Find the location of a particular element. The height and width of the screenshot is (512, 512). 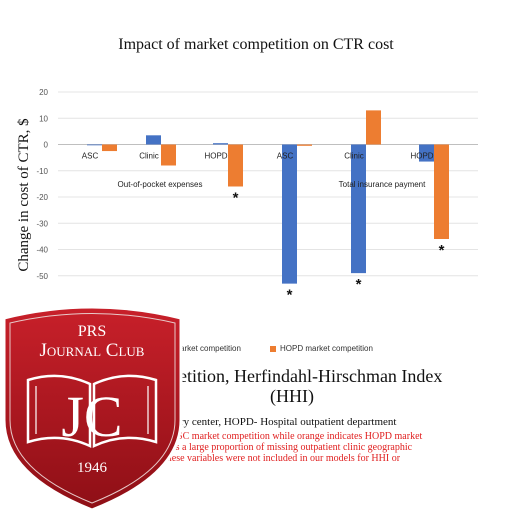

y-tick-labels: 20 10 0 -10 -20 -30 -40 -50 is located at coordinates (42, 184).